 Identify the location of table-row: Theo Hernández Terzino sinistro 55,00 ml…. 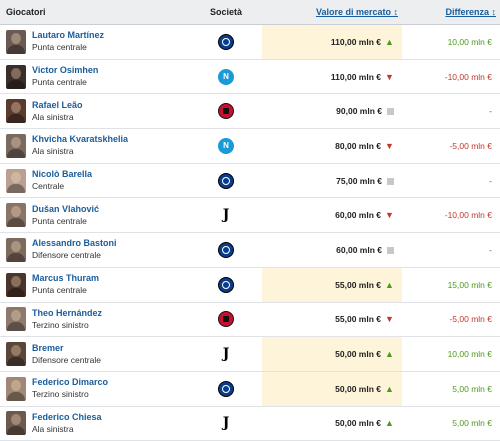
(250, 320).